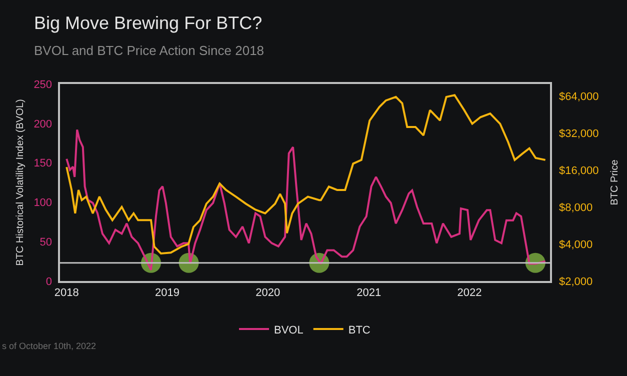  What do you see at coordinates (268, 292) in the screenshot?
I see `x-tick-label: 2020` at bounding box center [268, 292].